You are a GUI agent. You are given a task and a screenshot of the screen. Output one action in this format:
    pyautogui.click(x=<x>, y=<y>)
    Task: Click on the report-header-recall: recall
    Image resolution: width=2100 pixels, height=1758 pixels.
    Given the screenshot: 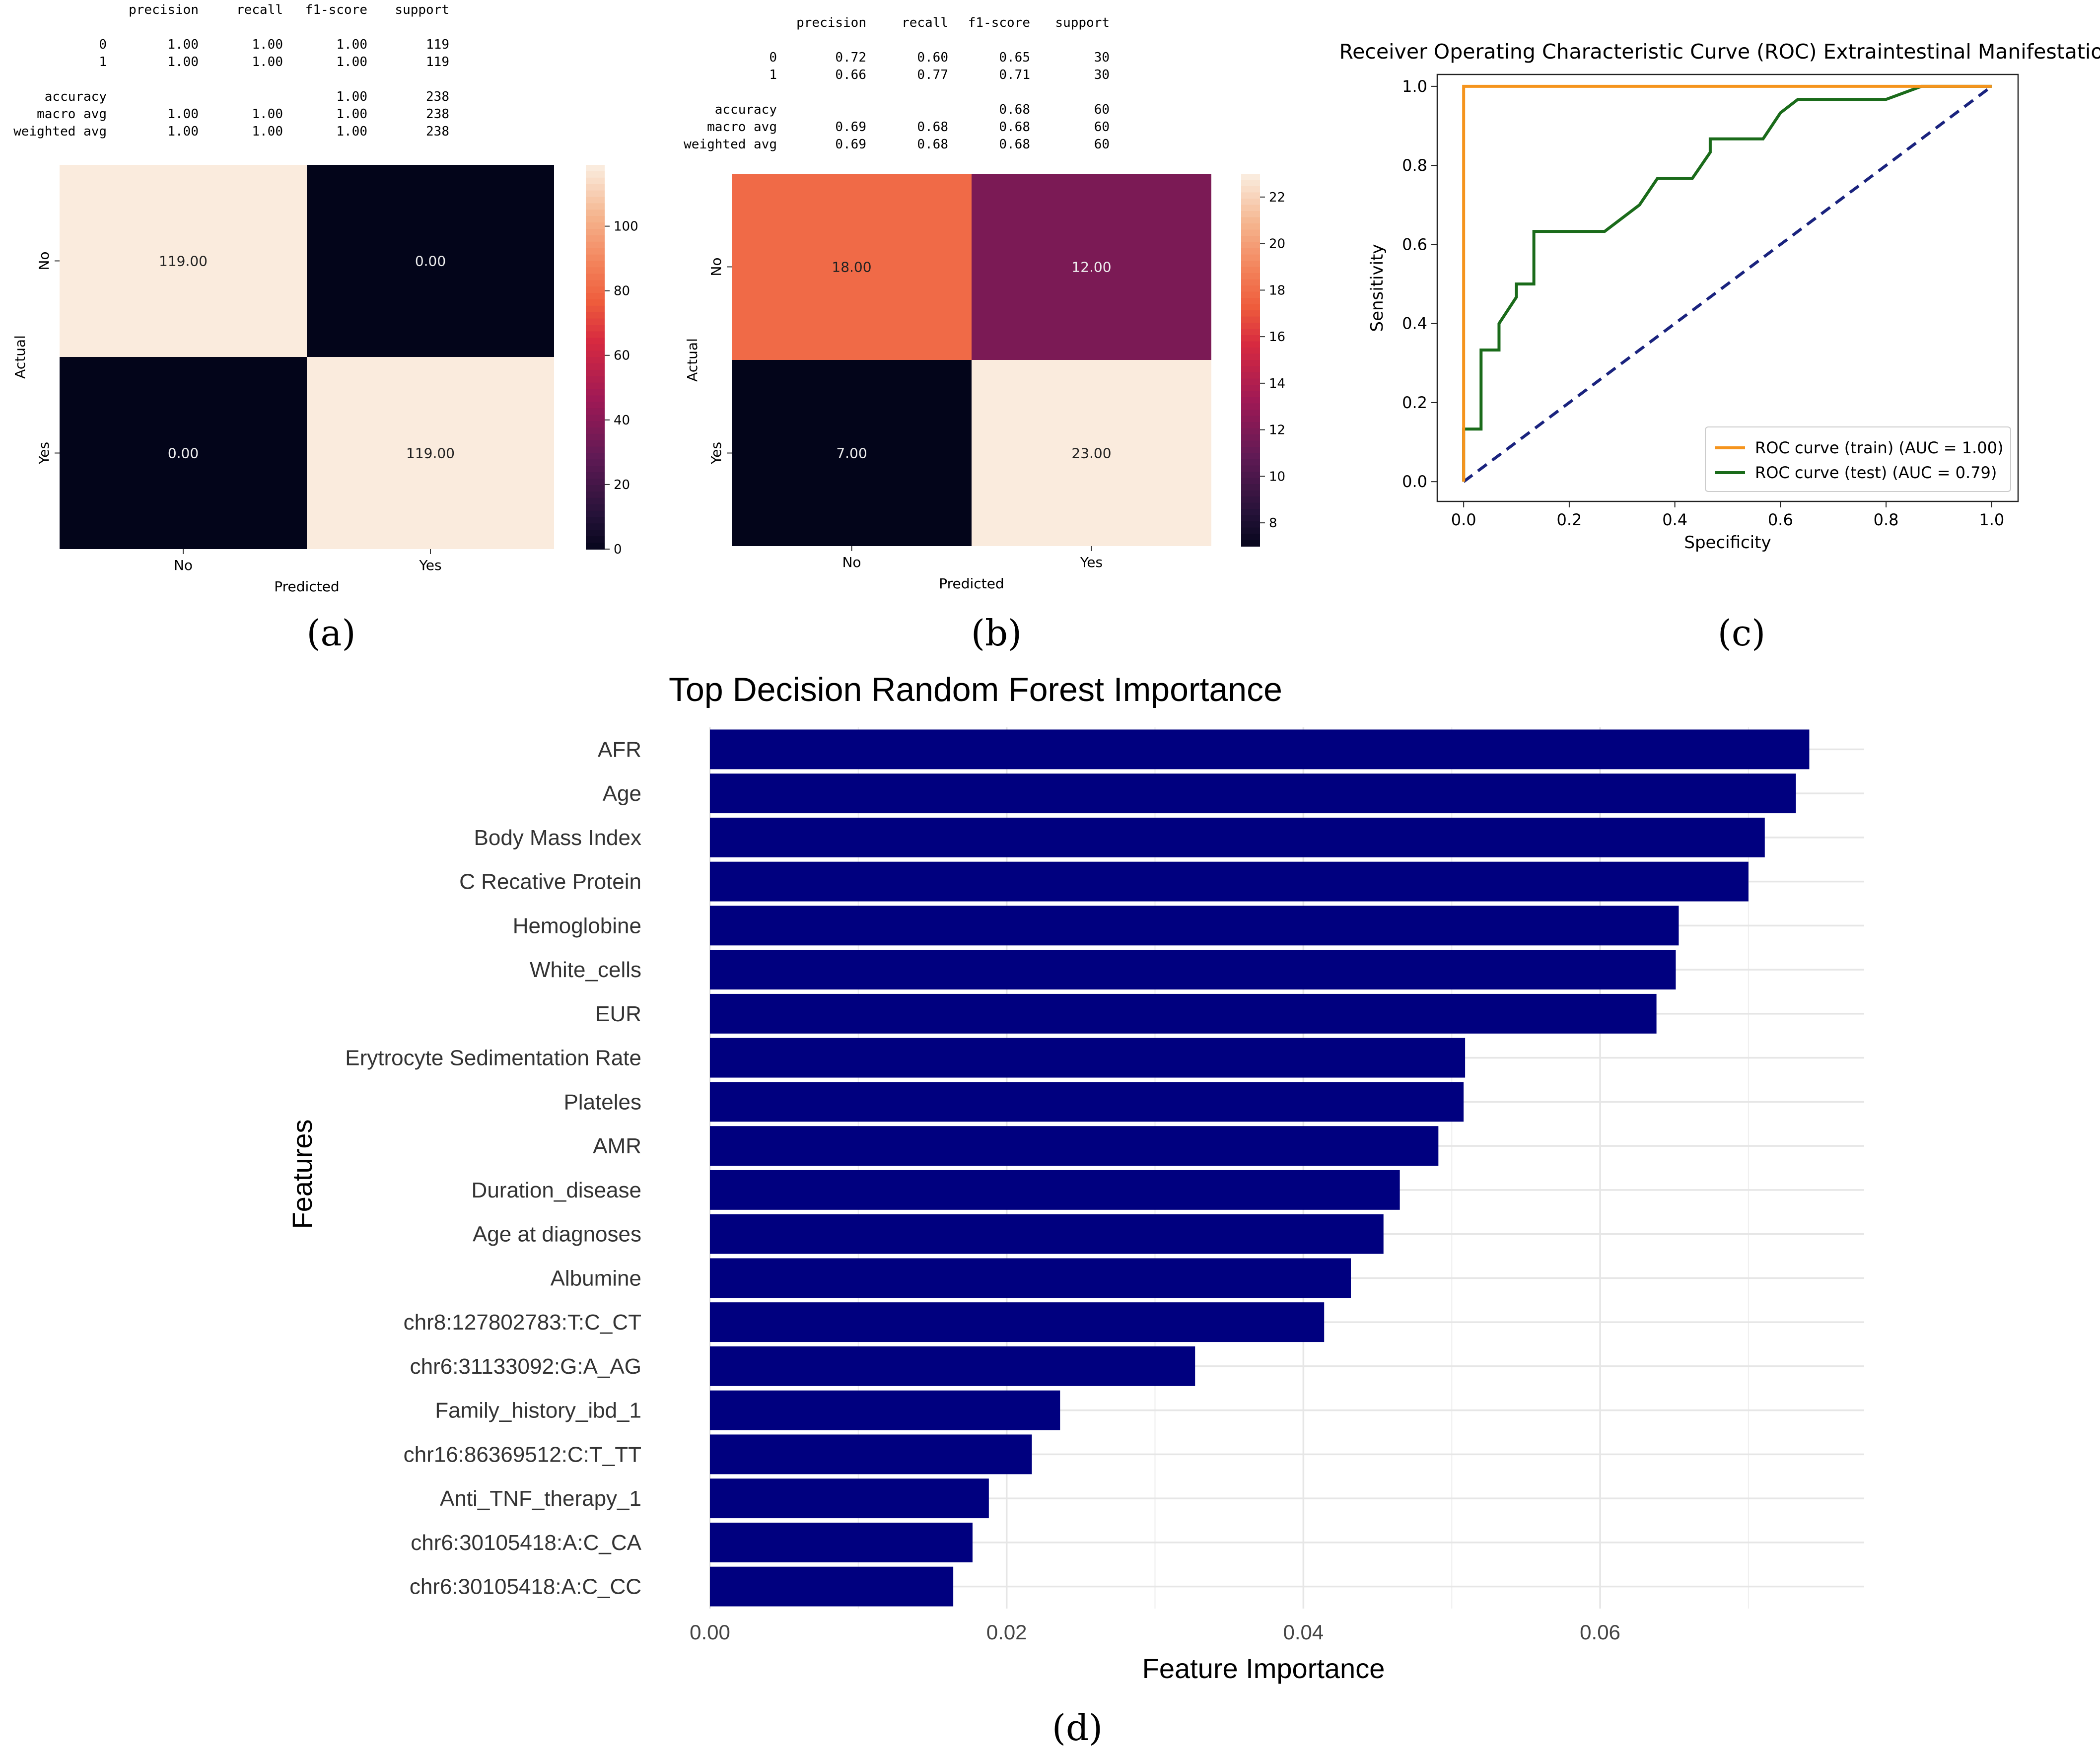 What is the action you would take?
    pyautogui.click(x=925, y=22)
    